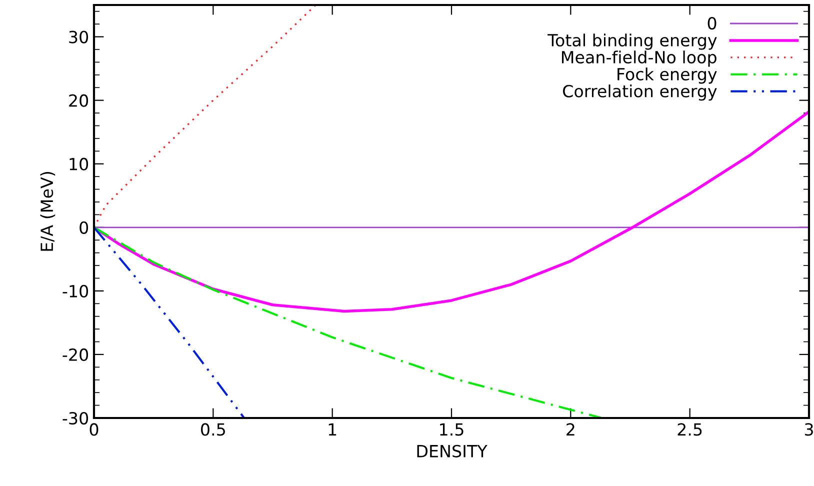 The image size is (814, 486). I want to click on legend-label: Total binding energy, so click(632, 42).